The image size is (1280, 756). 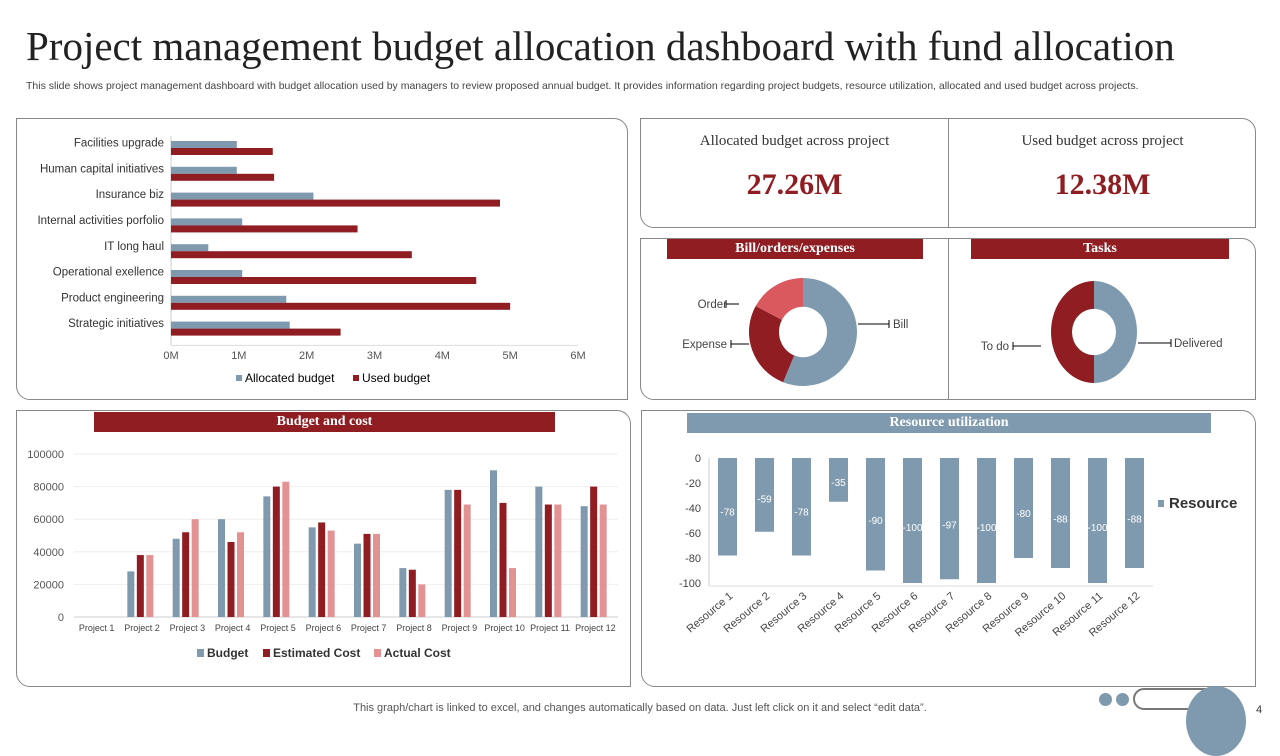 What do you see at coordinates (119, 144) in the screenshot?
I see `category-label: Facilities upgrade` at bounding box center [119, 144].